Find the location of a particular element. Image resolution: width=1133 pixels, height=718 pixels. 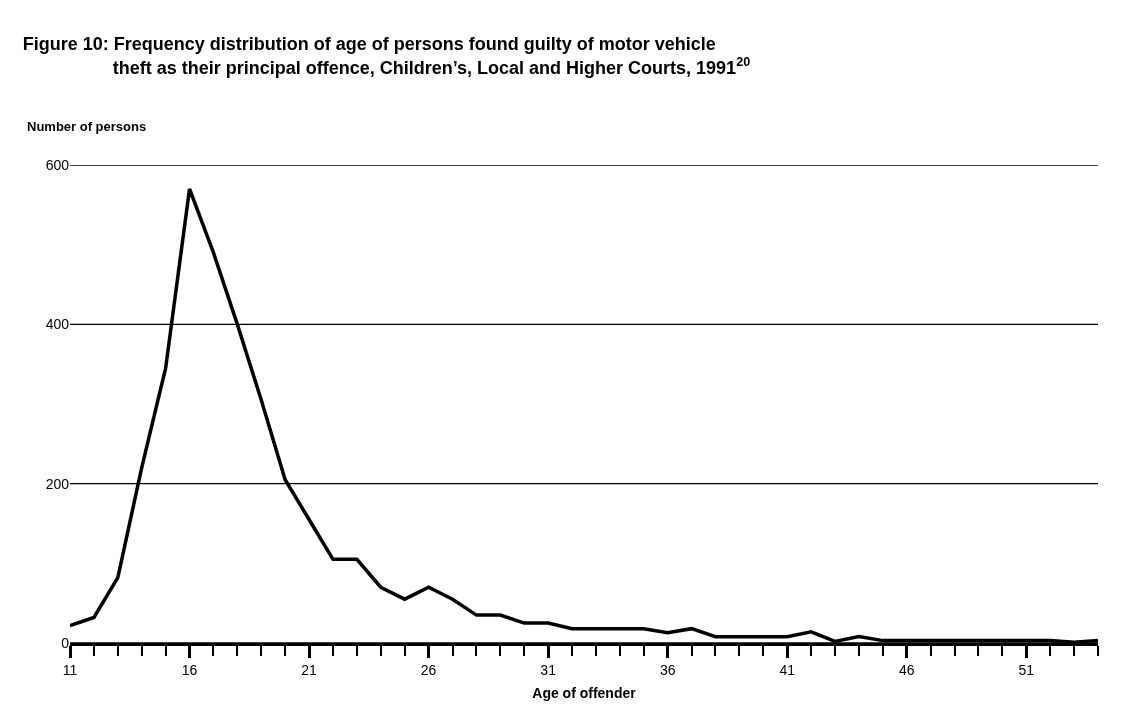

x-tick-label: 21 is located at coordinates (309, 669).